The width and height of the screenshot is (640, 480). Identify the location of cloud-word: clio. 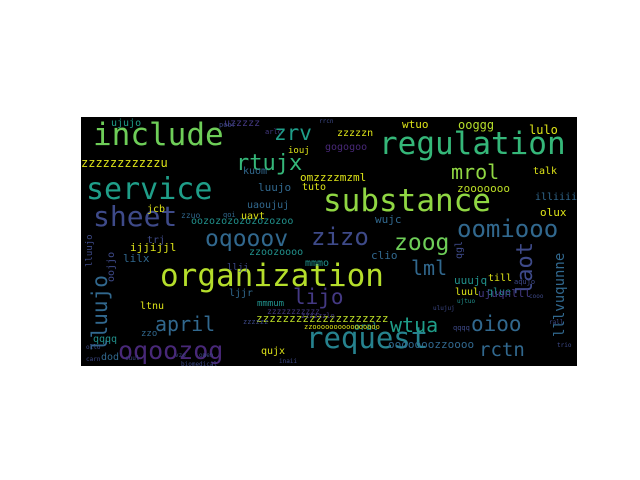
(384, 255).